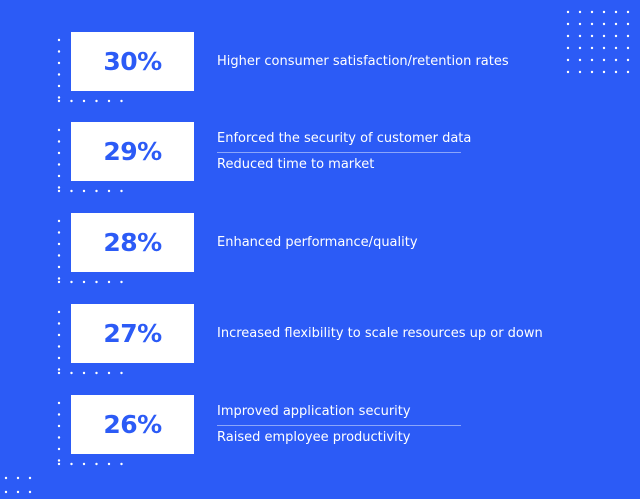 The image size is (640, 499). I want to click on stat-label: Improved application security, so click(314, 411).